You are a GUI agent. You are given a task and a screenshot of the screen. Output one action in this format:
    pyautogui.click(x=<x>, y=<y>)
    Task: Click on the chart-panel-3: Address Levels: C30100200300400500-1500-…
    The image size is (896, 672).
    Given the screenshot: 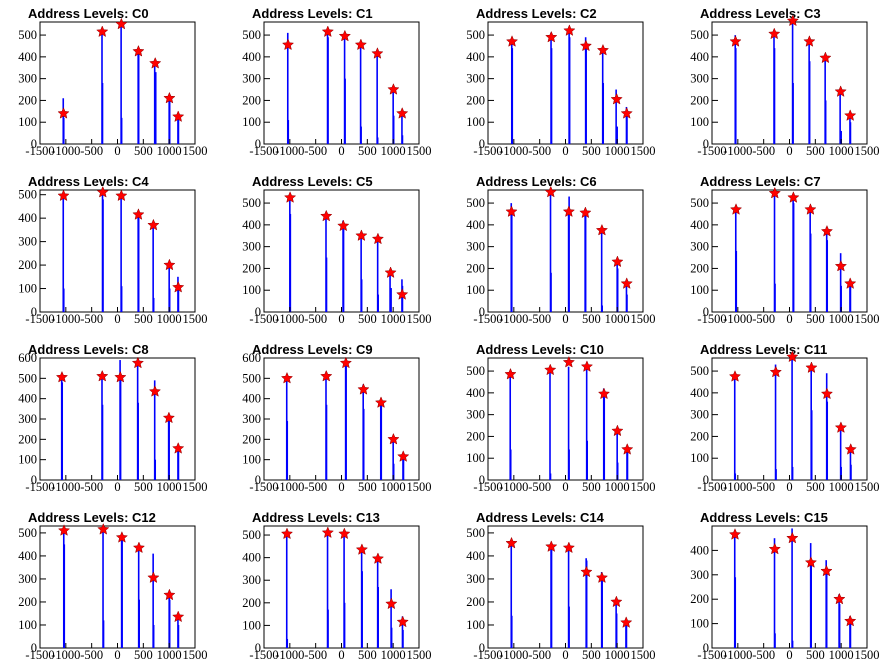 What is the action you would take?
    pyautogui.click(x=784, y=82)
    